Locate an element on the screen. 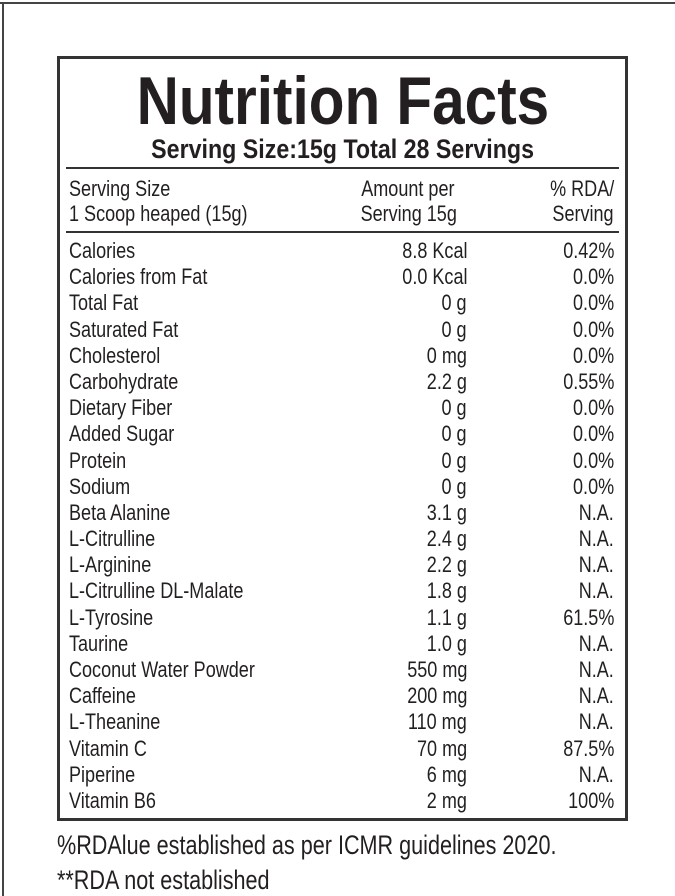 This screenshot has width=675, height=896. nutrient-amount: 110 mg is located at coordinates (437, 722).